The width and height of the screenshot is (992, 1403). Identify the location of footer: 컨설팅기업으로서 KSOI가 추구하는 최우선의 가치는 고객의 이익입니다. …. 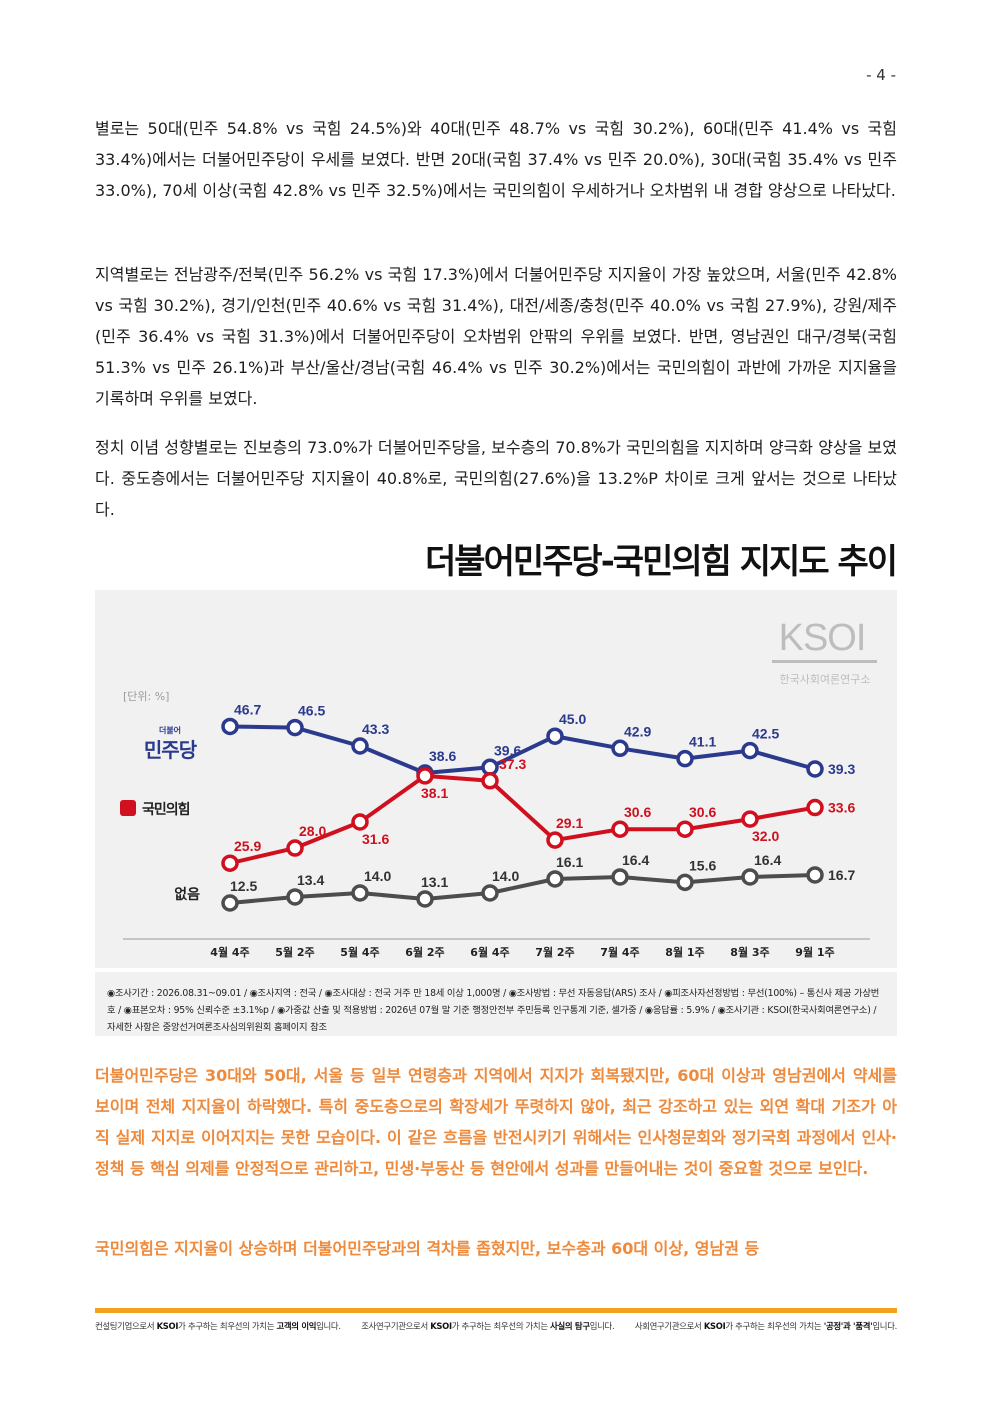
(496, 1326).